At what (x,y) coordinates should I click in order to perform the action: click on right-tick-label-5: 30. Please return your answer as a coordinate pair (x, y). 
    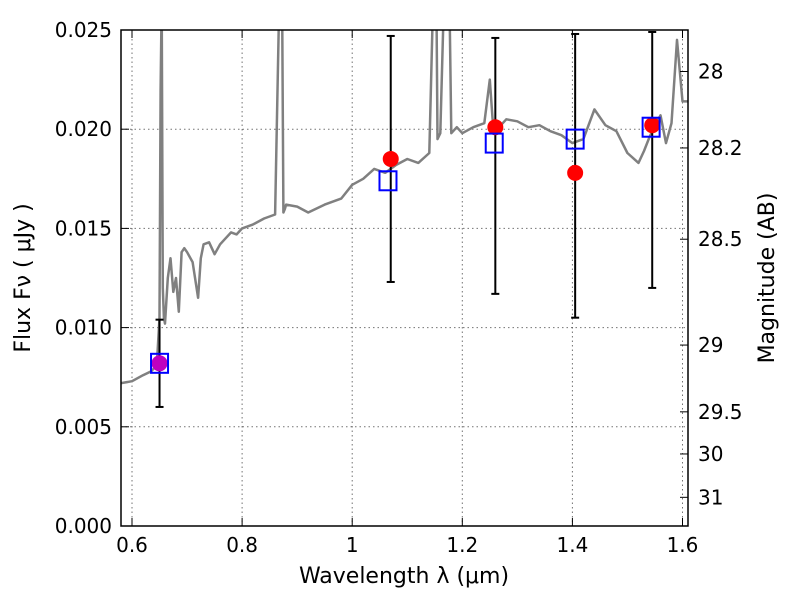
    Looking at the image, I should click on (710, 454).